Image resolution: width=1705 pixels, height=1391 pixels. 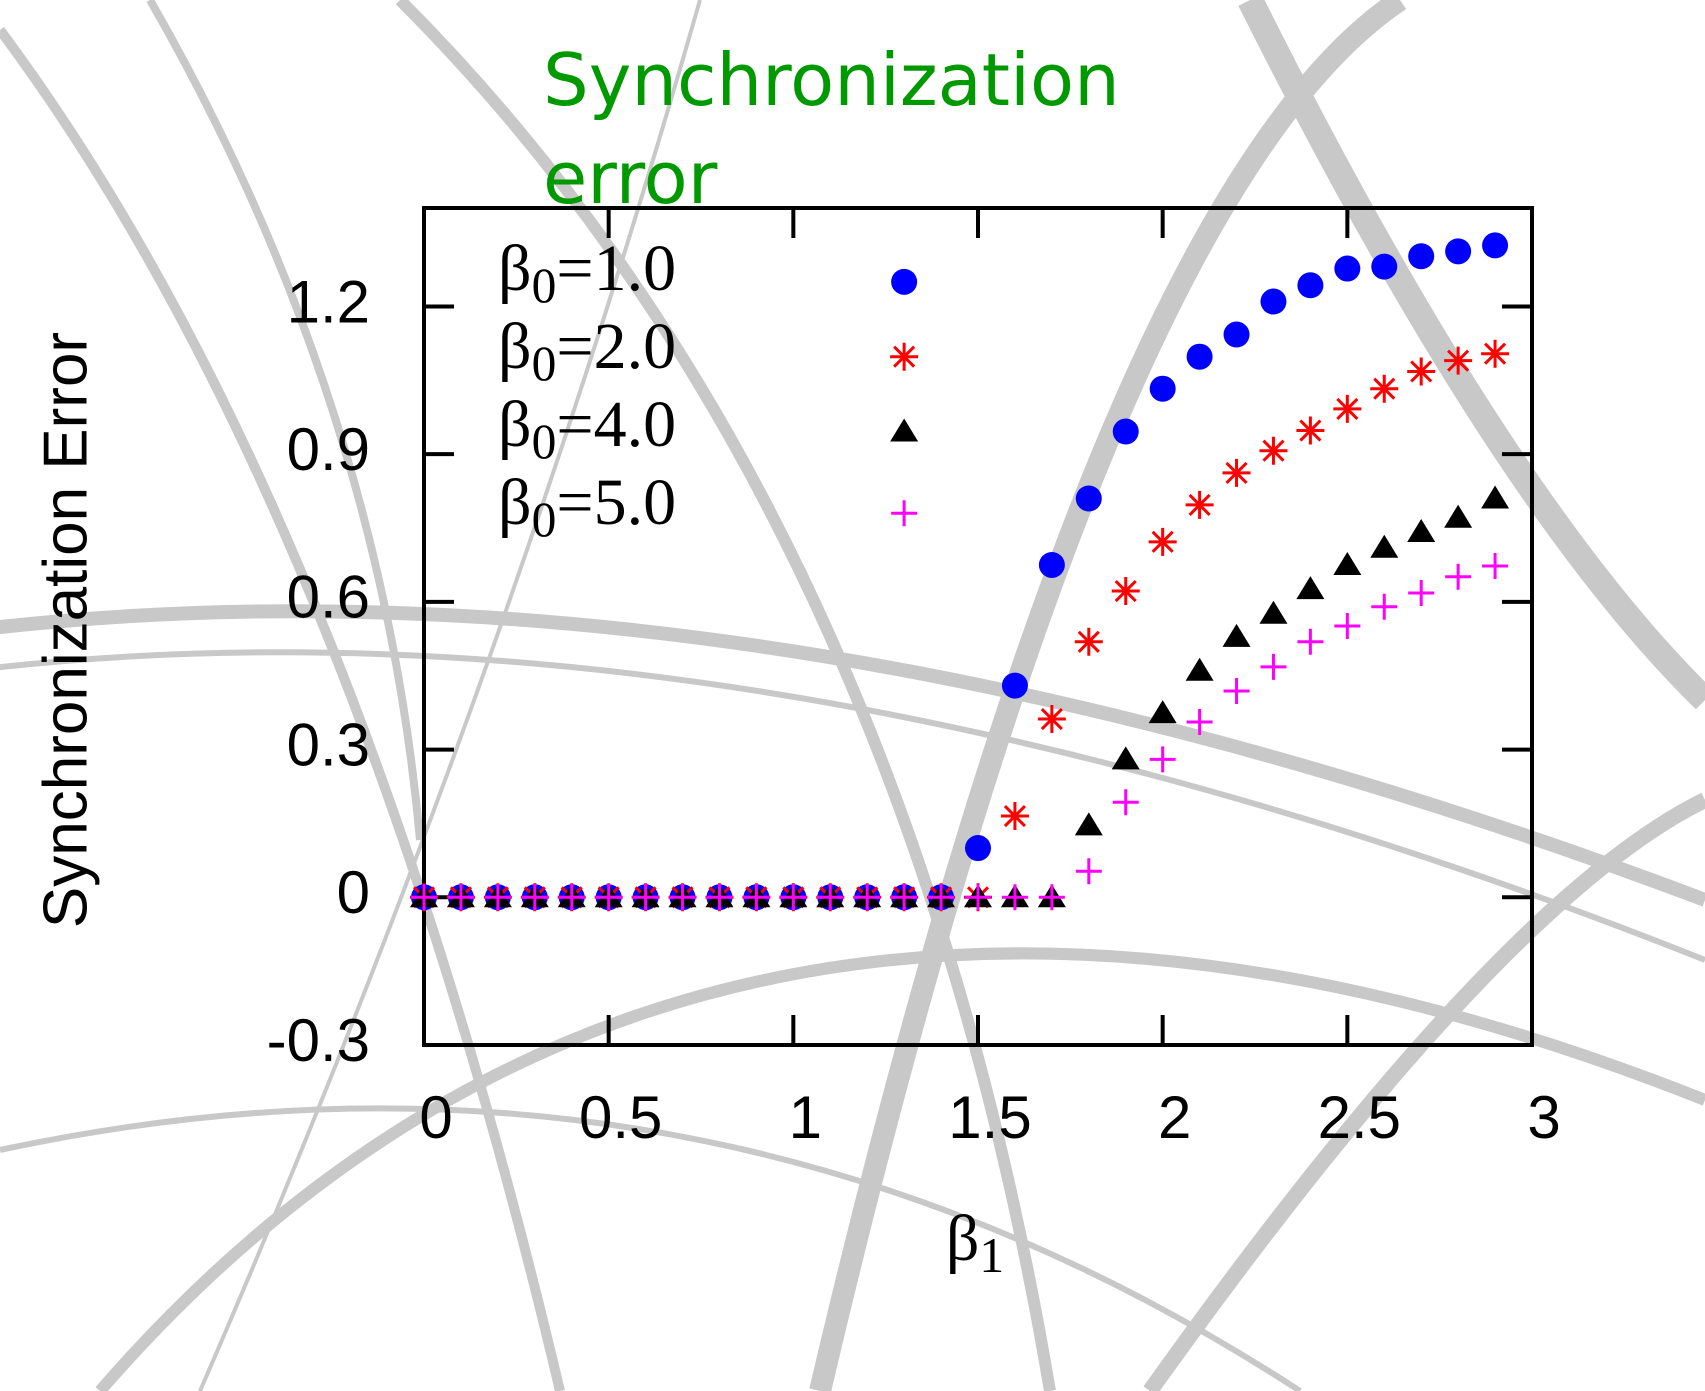 I want to click on x-tick-label: 1.5, so click(x=989, y=1117).